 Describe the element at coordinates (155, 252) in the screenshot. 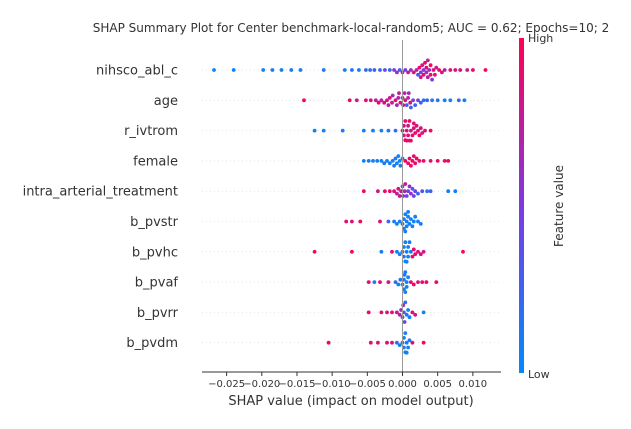

I see `feature-label: b_pvhc` at that location.